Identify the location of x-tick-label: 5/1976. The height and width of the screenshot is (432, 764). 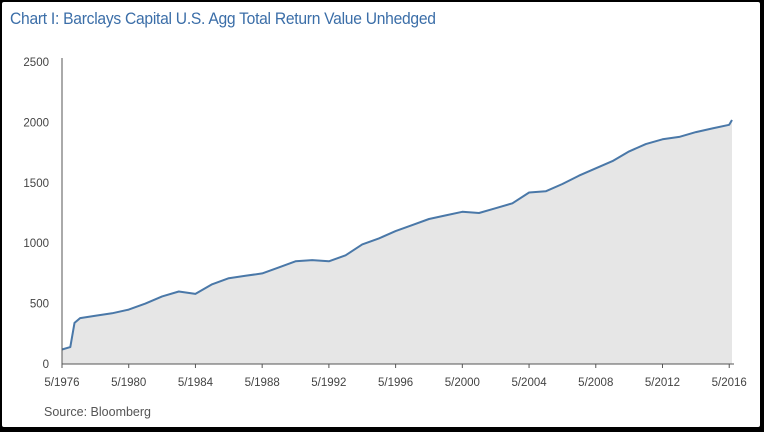
(61, 383).